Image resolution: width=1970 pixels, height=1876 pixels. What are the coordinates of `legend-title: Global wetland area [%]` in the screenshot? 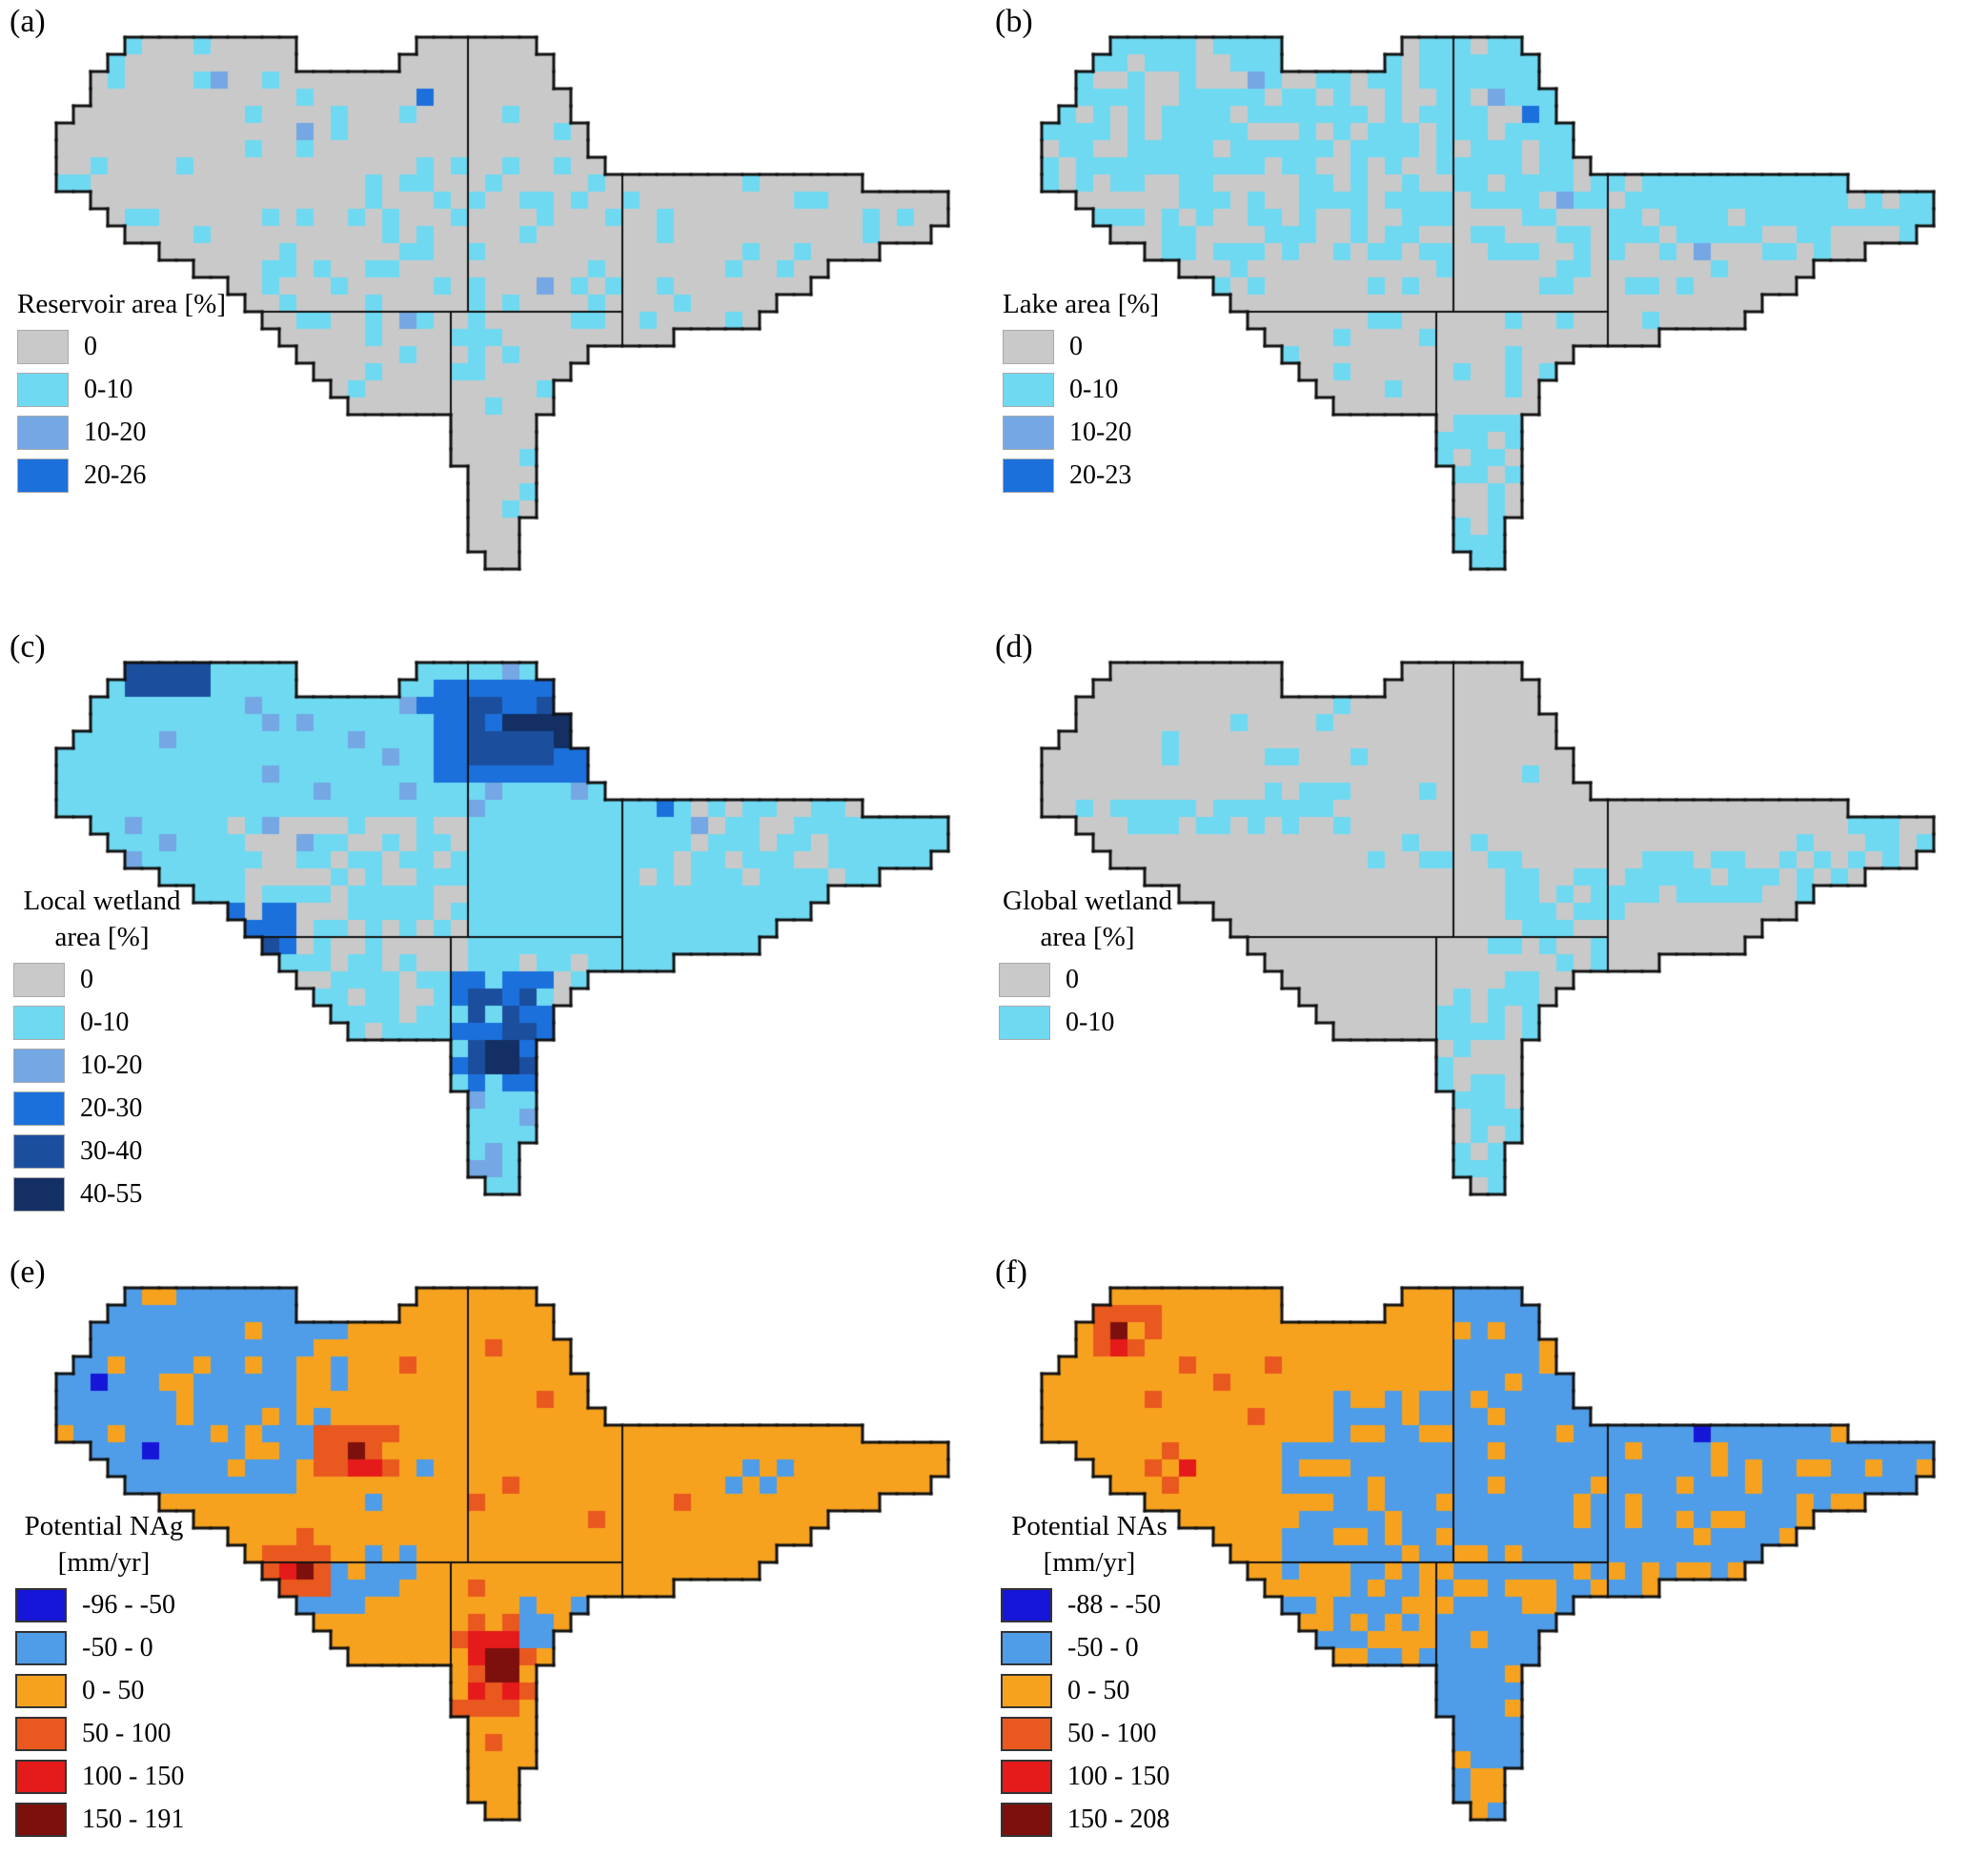 It's located at (1087, 919).